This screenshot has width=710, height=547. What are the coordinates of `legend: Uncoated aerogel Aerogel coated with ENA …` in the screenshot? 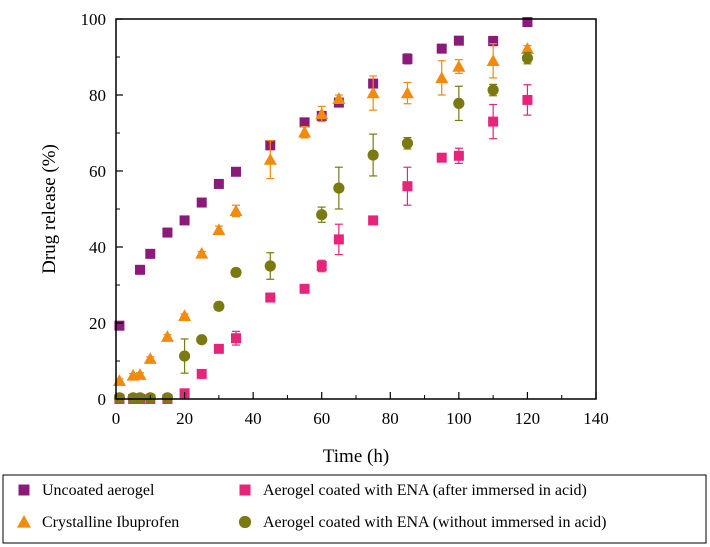 It's located at (311, 506).